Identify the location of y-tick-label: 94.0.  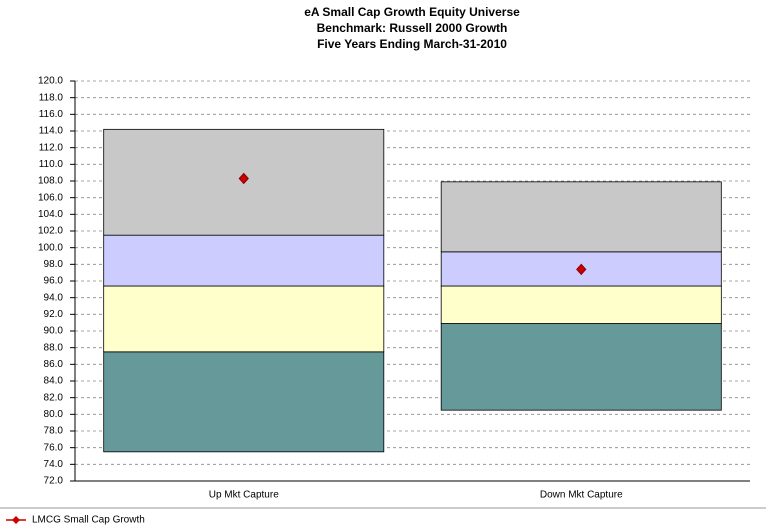
(54, 297).